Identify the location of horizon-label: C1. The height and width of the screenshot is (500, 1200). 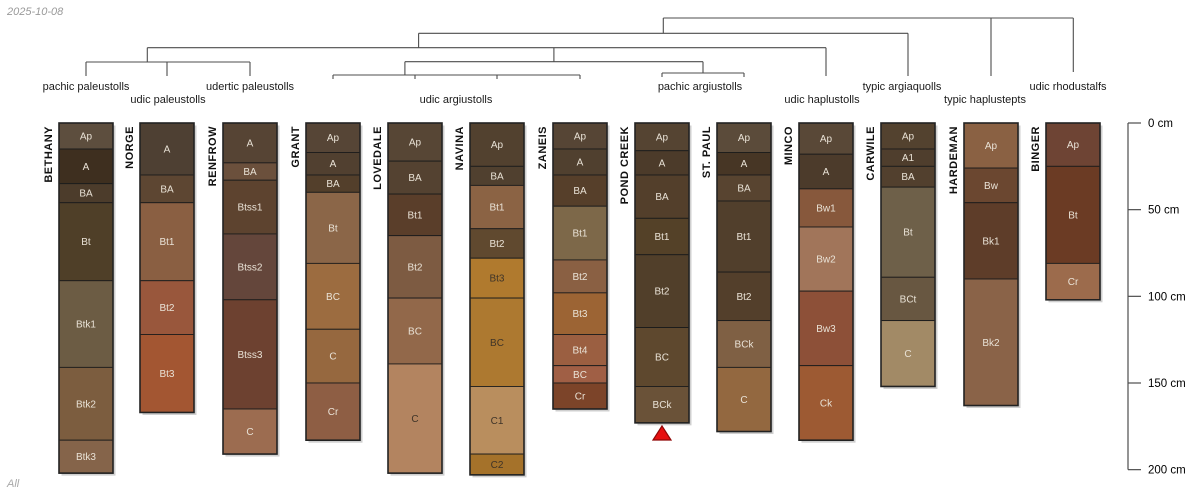
(497, 421).